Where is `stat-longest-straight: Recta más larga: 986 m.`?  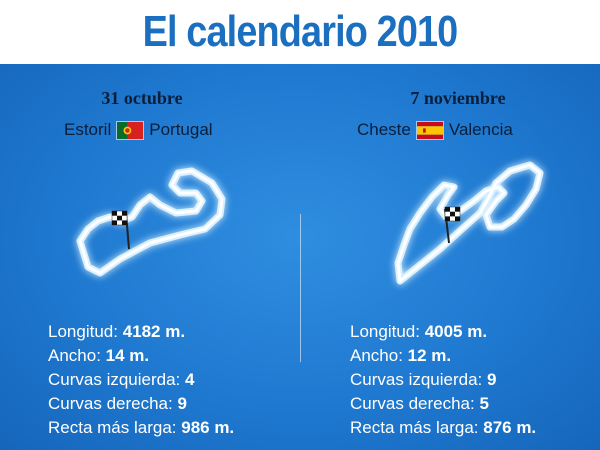 stat-longest-straight: Recta más larga: 986 m. is located at coordinates (141, 428).